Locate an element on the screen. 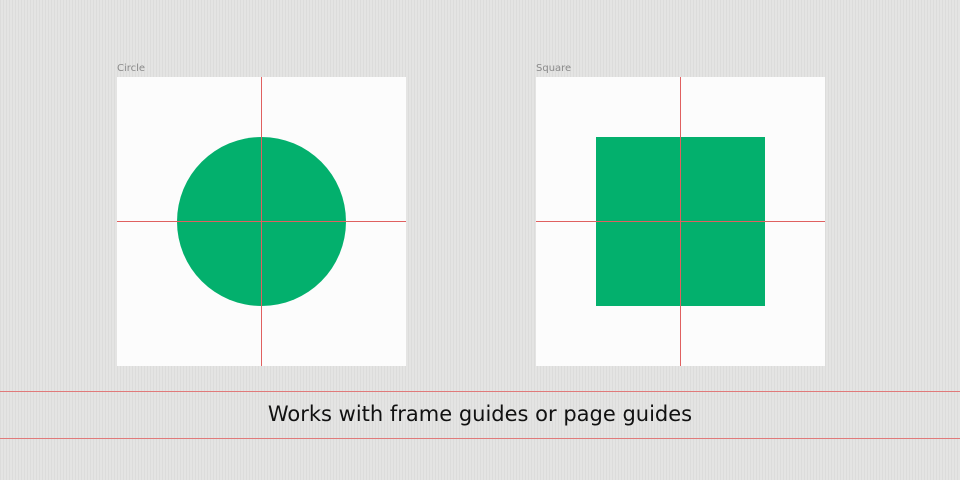  caption-text: Works with frame guides or page guides is located at coordinates (480, 414).